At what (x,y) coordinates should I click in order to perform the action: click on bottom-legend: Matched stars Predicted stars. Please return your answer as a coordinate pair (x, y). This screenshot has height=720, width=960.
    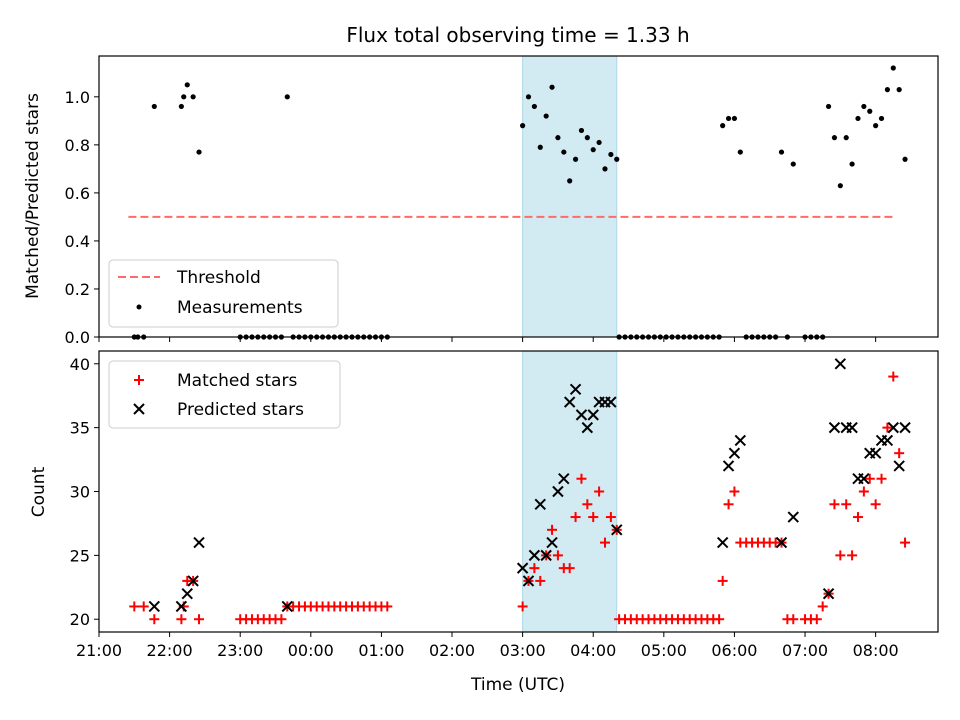
    Looking at the image, I should click on (224, 394).